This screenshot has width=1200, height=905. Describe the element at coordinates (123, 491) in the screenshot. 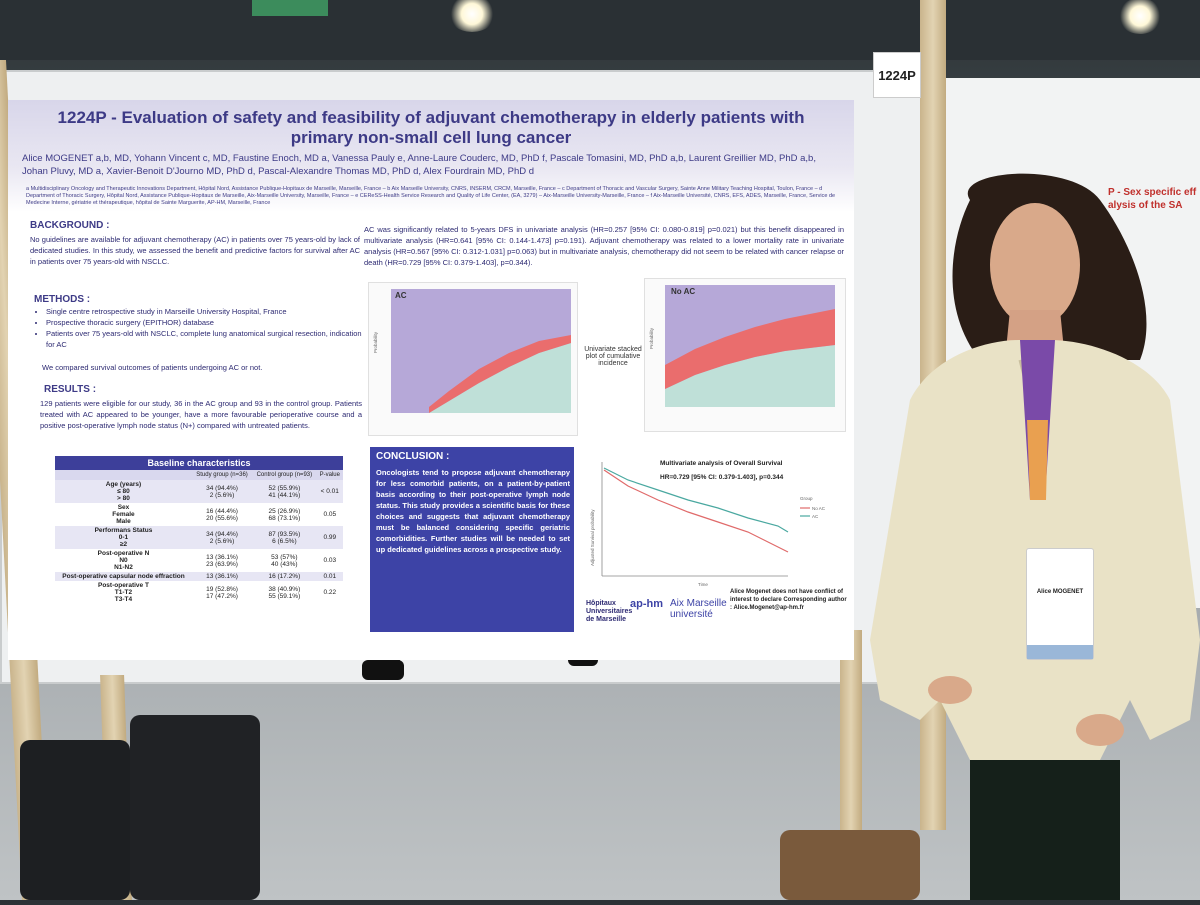

I see `row-sub: ≤ 80` at that location.